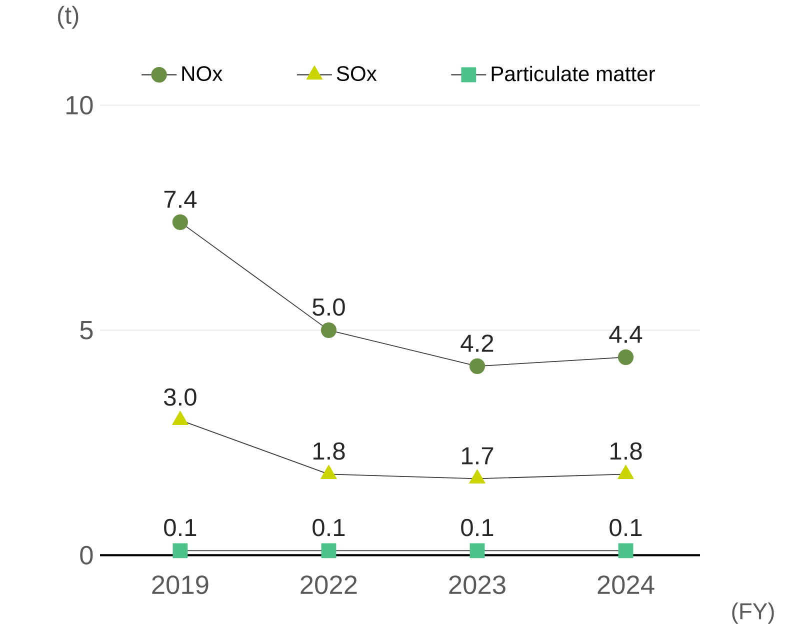 This screenshot has width=800, height=630. What do you see at coordinates (180, 585) in the screenshot?
I see `x-tick-label: 2019` at bounding box center [180, 585].